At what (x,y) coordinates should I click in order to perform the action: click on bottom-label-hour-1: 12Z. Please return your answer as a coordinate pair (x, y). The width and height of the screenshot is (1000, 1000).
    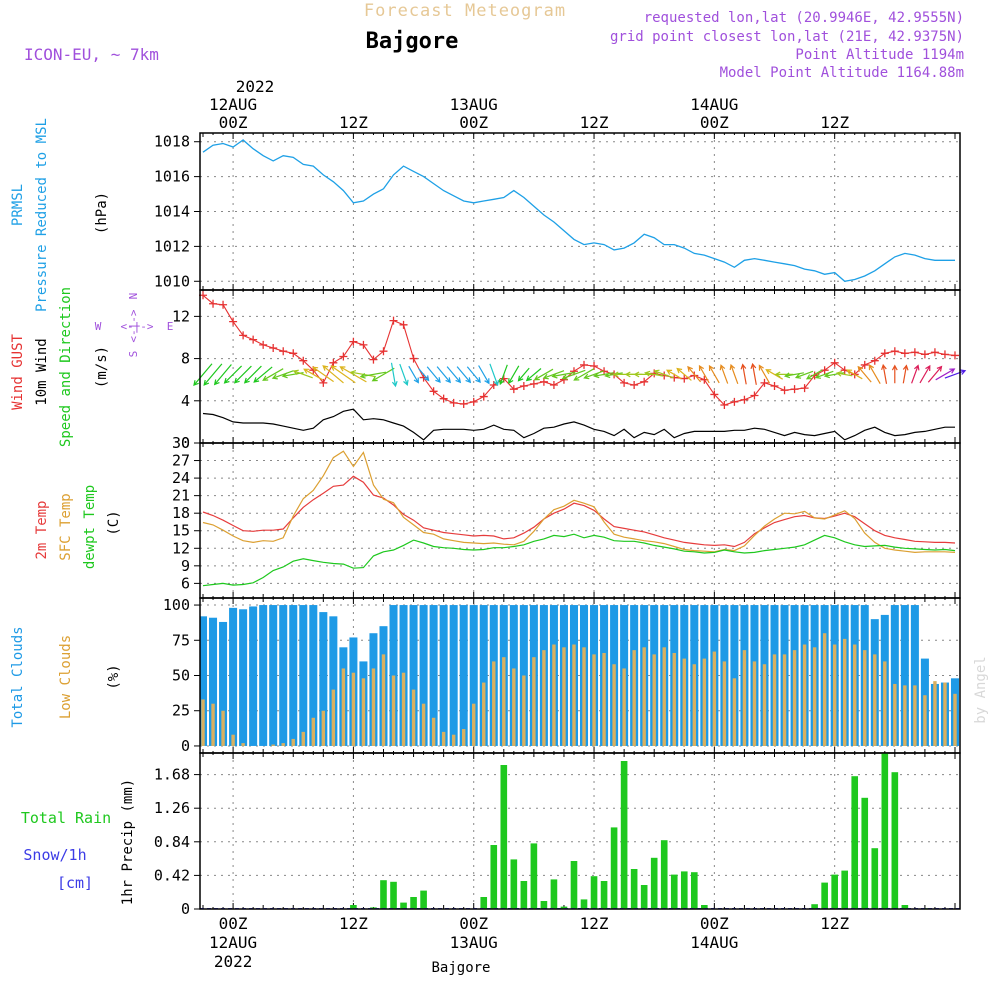
    Looking at the image, I should click on (353, 923).